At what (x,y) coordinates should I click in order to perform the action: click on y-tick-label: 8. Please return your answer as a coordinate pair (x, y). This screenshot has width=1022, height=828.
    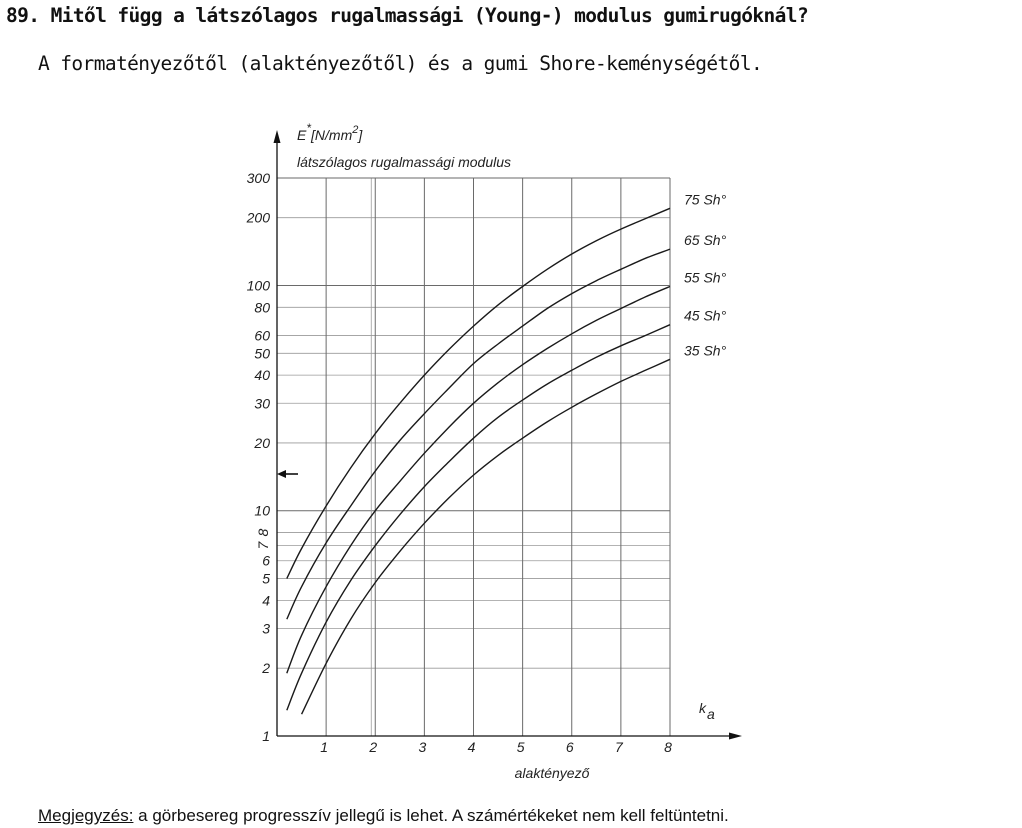
    Looking at the image, I should click on (263, 532).